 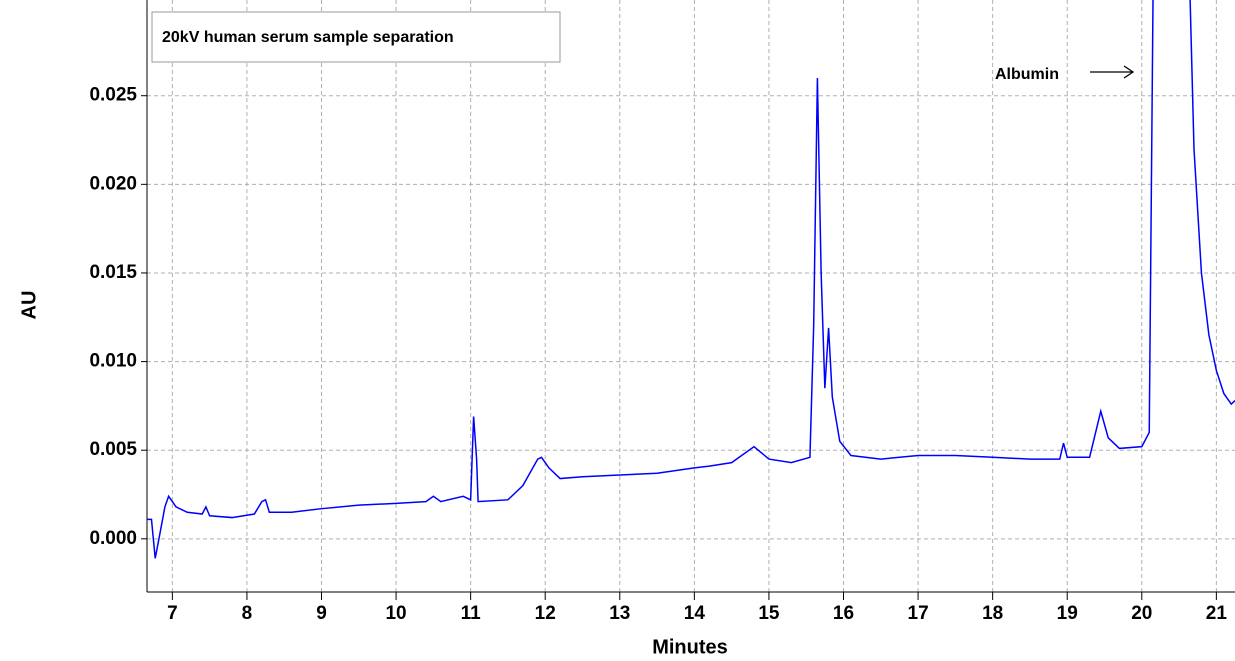 I want to click on y-axis-label: AU, so click(x=29, y=305).